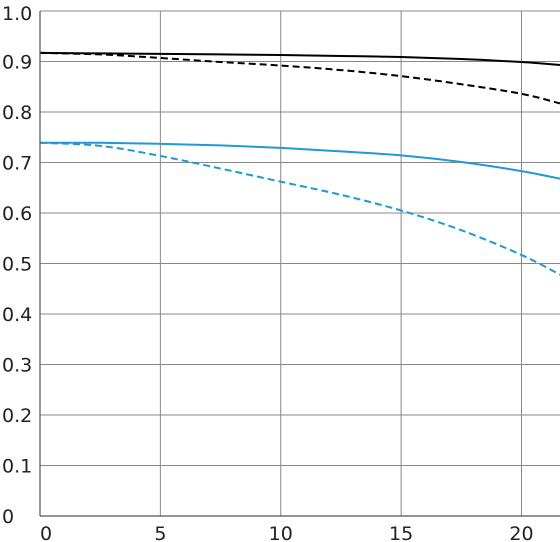 This screenshot has height=542, width=560. Describe the element at coordinates (8, 517) in the screenshot. I see `y-tick-label: 0` at that location.